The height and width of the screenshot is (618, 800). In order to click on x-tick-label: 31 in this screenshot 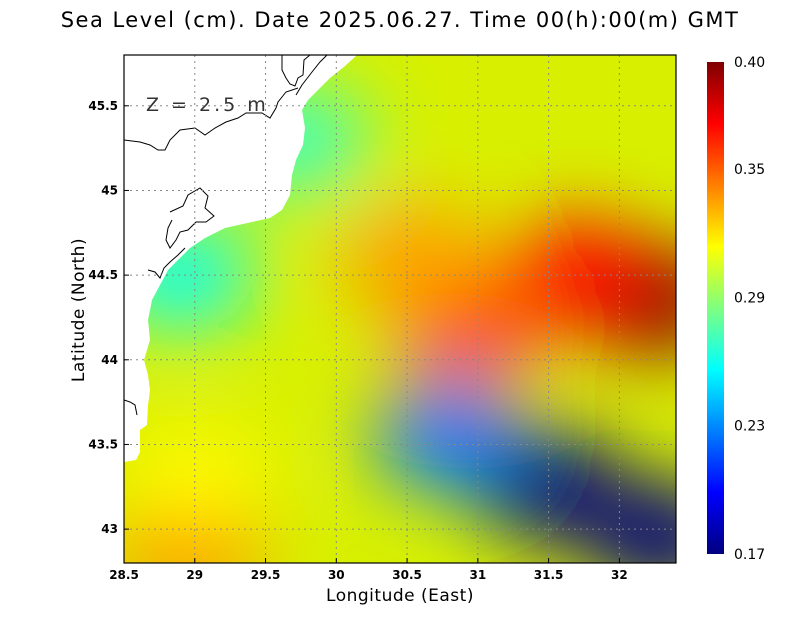, I will do `click(477, 575)`.